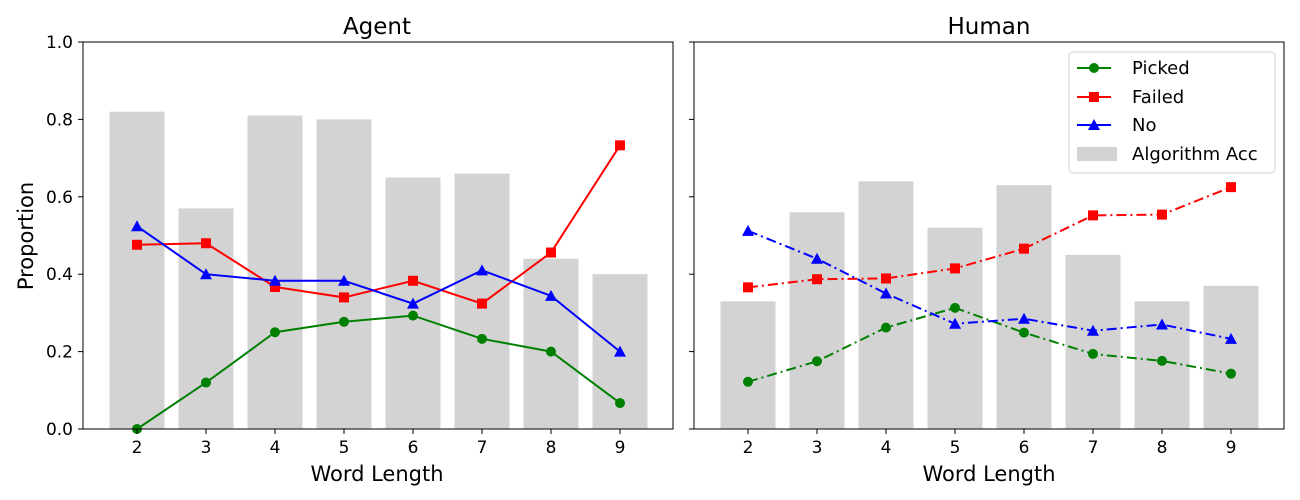 The height and width of the screenshot is (500, 1300). I want to click on human-series-failed, so click(989, 237).